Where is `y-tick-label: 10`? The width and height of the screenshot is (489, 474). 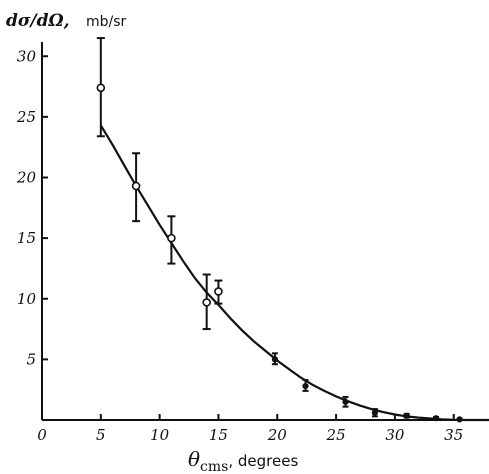 y-tick-label: 10 is located at coordinates (27, 299).